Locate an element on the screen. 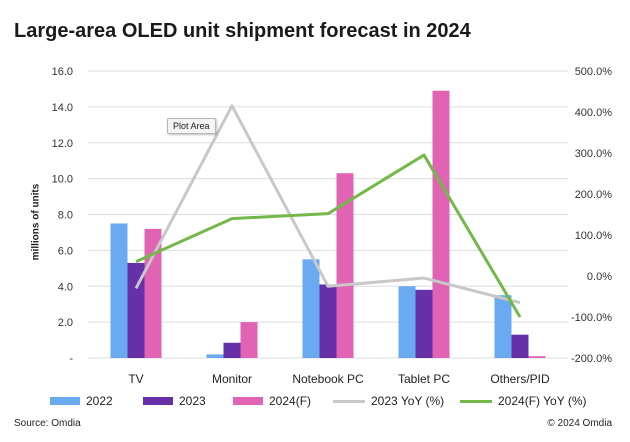 The image size is (630, 442). legend-swatch-2023 is located at coordinates (158, 401).